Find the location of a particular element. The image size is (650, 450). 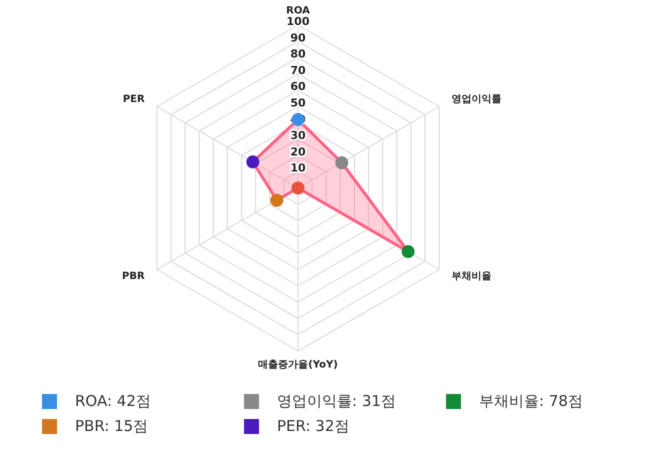

text: 부채비율: 78점 is located at coordinates (531, 401).